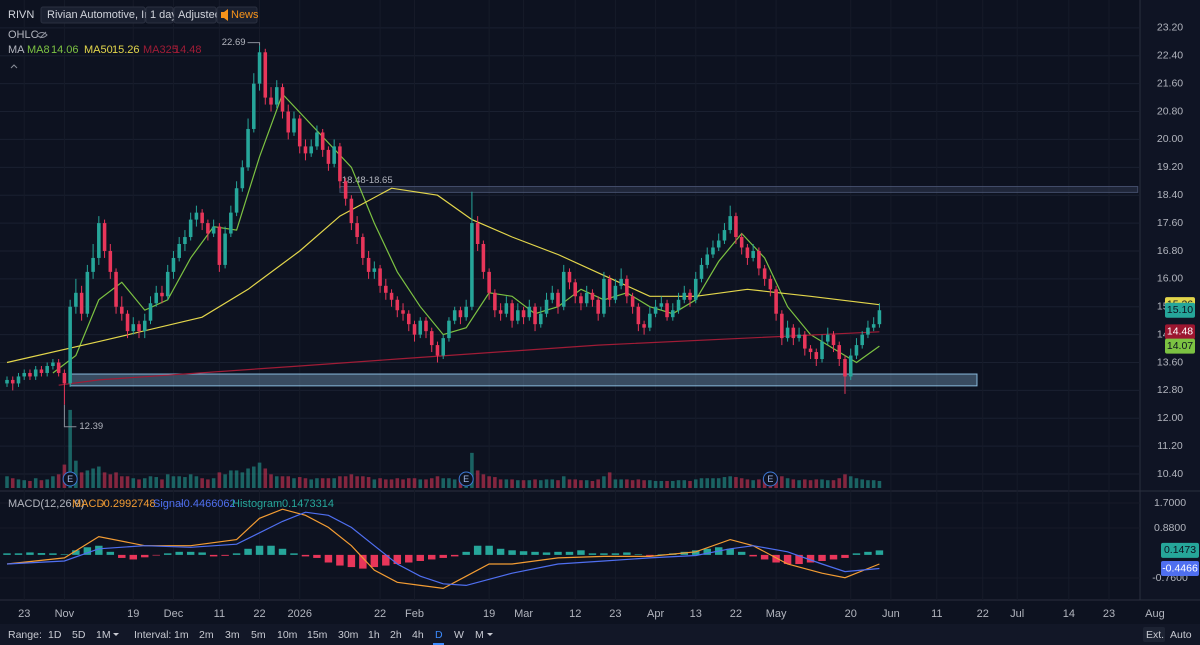 This screenshot has width=1200, height=645. Describe the element at coordinates (245, 15) in the screenshot. I see `news: News` at that location.